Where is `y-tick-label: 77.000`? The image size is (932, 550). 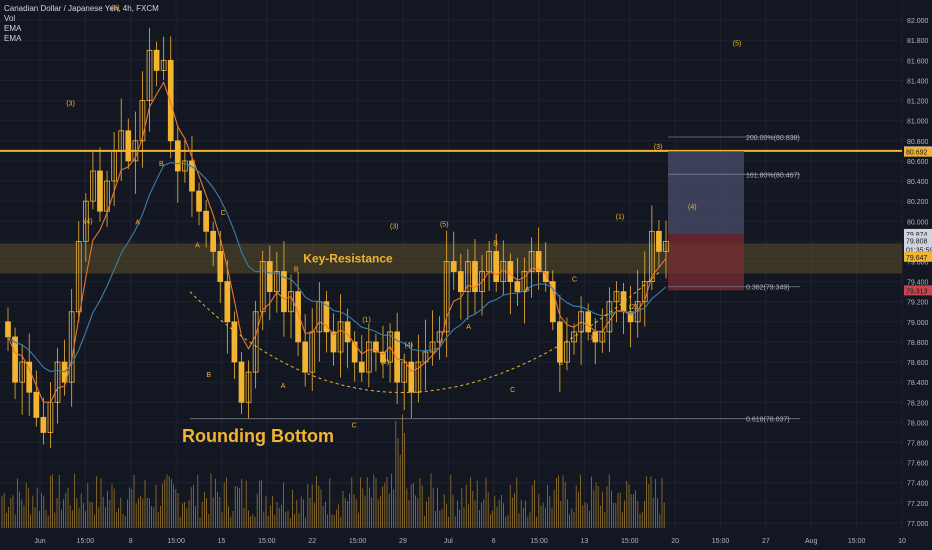 y-tick-label: 77.000 is located at coordinates (918, 524).